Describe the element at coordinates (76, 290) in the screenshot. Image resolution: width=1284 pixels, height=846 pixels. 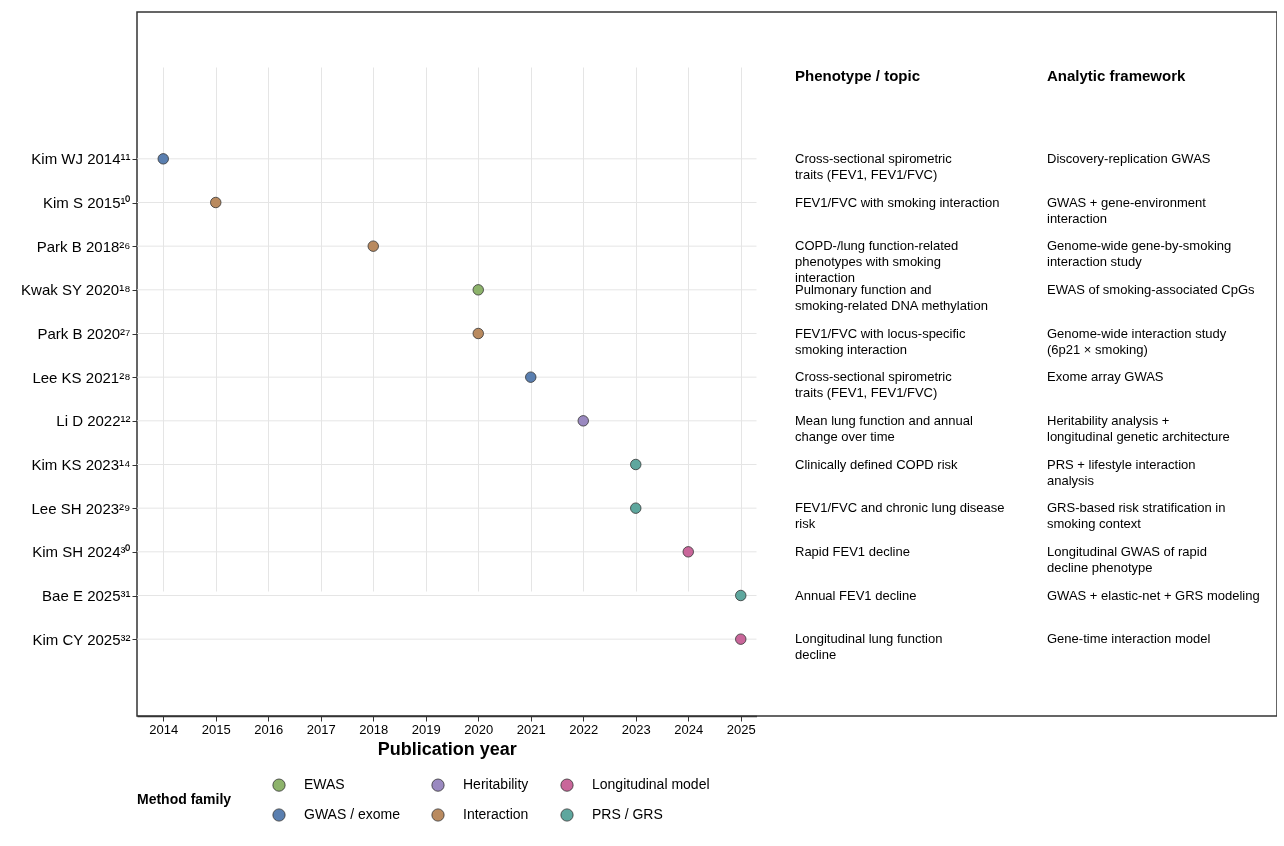
I see `y-tick-label: Kwak SY 2020¹⁸` at that location.